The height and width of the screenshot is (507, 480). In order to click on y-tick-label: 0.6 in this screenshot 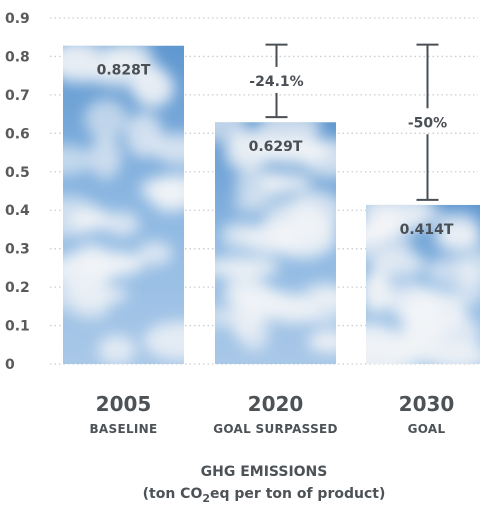, I will do `click(17, 134)`.